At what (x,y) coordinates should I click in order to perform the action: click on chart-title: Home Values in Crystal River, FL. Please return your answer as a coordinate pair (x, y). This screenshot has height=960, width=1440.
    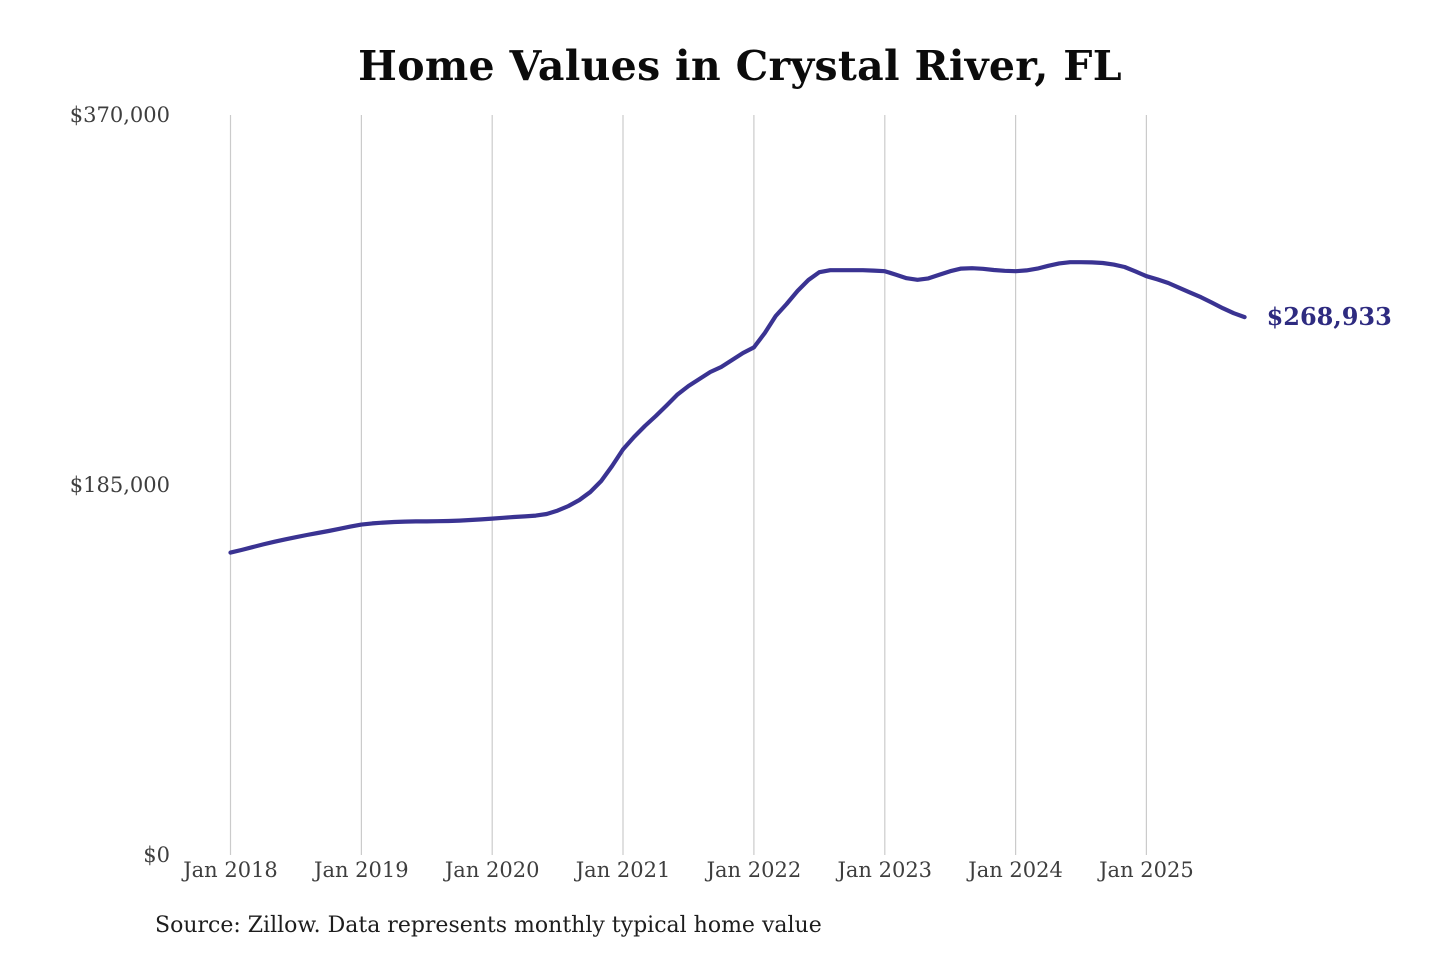
    Looking at the image, I should click on (740, 66).